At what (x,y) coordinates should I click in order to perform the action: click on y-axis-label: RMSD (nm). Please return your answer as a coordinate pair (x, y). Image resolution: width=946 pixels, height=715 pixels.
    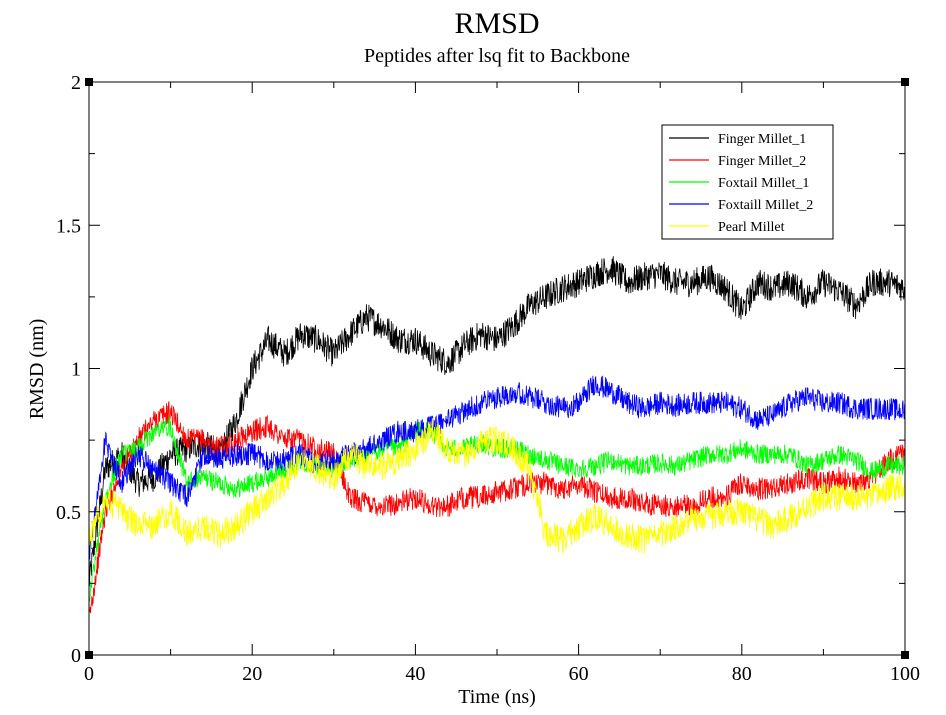
    Looking at the image, I should click on (37, 369).